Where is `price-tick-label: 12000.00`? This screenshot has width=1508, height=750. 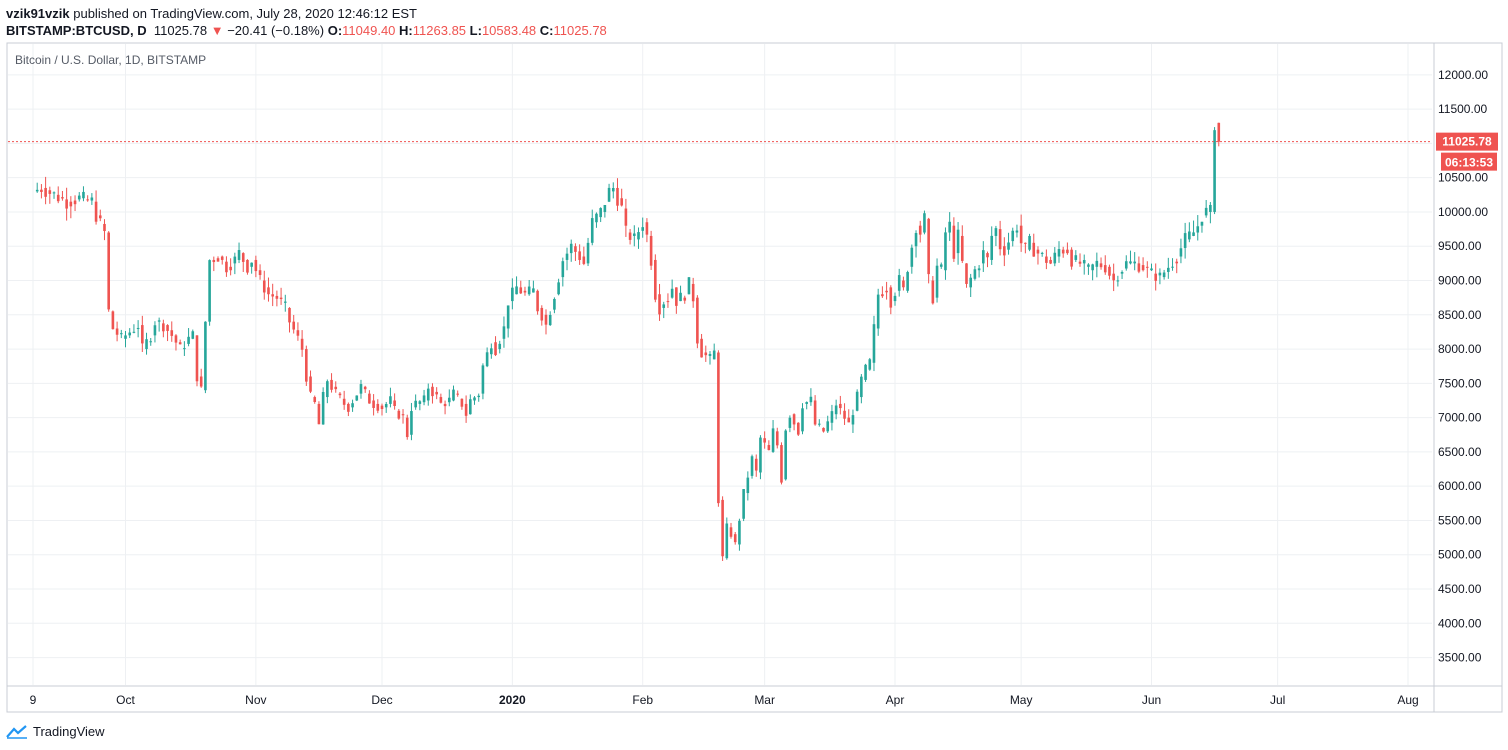 price-tick-label: 12000.00 is located at coordinates (1463, 75).